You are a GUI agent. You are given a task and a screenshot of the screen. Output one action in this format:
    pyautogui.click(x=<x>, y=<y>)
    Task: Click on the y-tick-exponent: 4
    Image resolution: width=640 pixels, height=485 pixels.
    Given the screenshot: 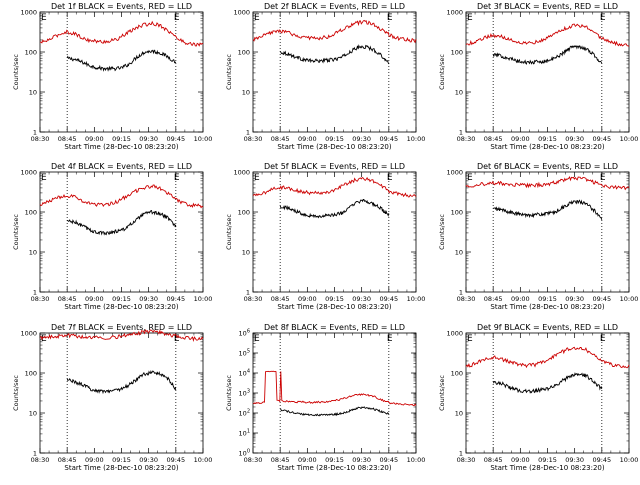 What is the action you would take?
    pyautogui.click(x=248, y=372)
    